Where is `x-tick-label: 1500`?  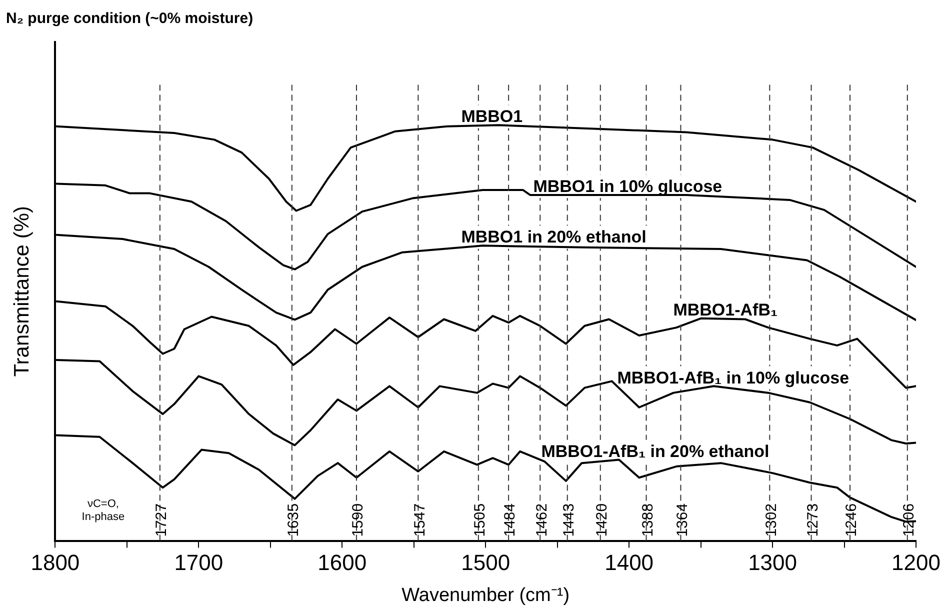 x-tick-label: 1500 is located at coordinates (485, 563).